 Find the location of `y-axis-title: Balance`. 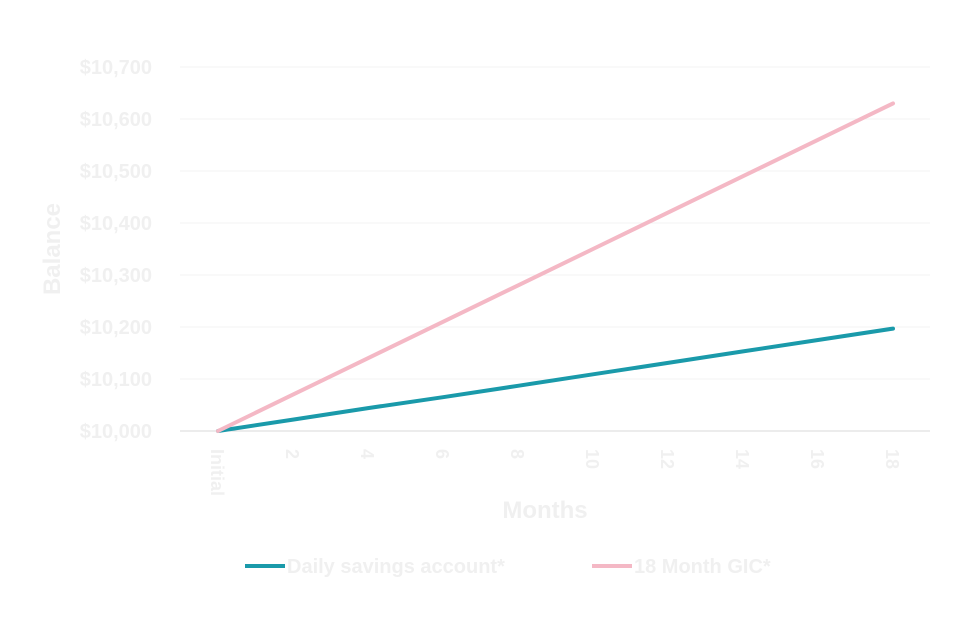

y-axis-title: Balance is located at coordinates (52, 249).